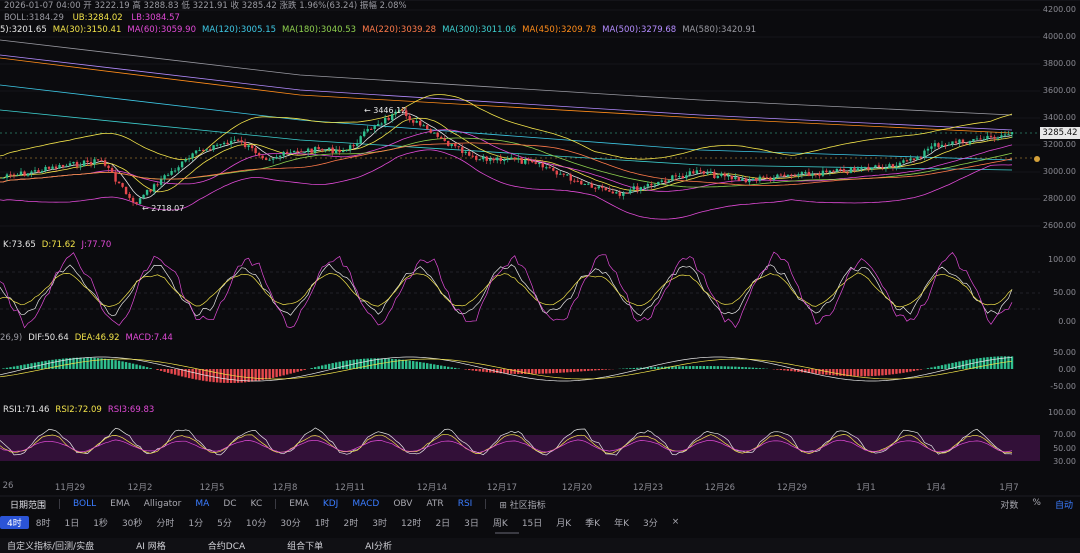  What do you see at coordinates (719, 30) in the screenshot?
I see `ma-legend-item: MA(580):3420.91` at bounding box center [719, 30].